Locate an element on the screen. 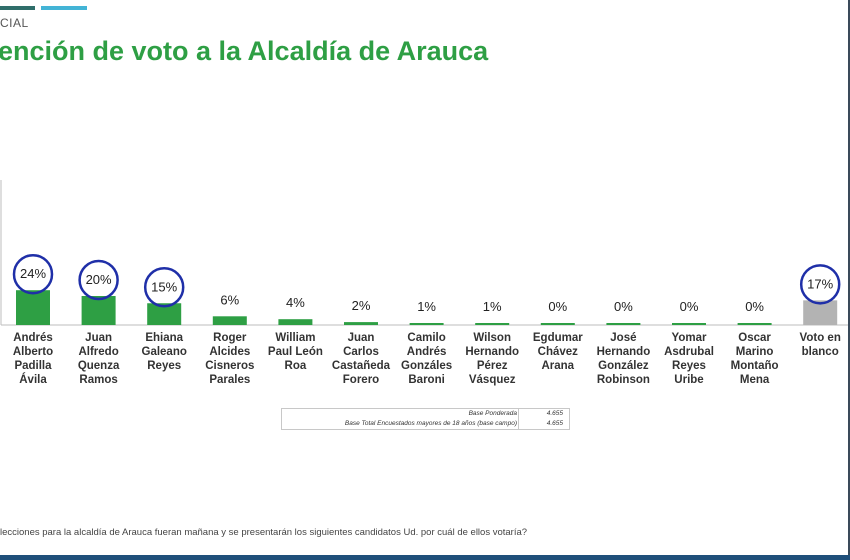 This screenshot has height=560, width=850. footer-bar is located at coordinates (425, 557).